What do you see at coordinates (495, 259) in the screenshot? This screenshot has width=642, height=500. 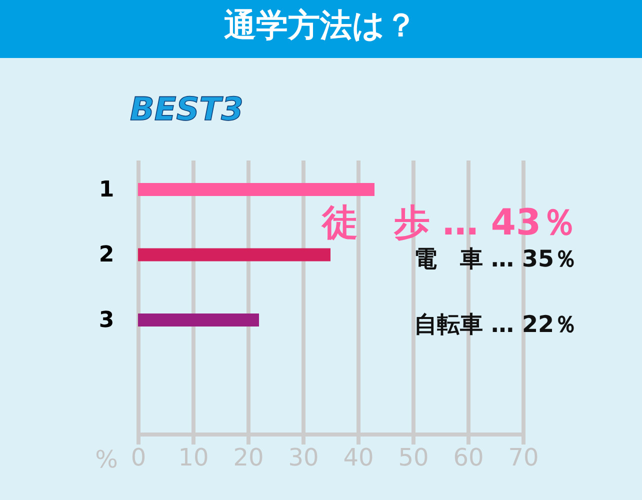 I see `data-label: 電 車 … 35％` at bounding box center [495, 259].